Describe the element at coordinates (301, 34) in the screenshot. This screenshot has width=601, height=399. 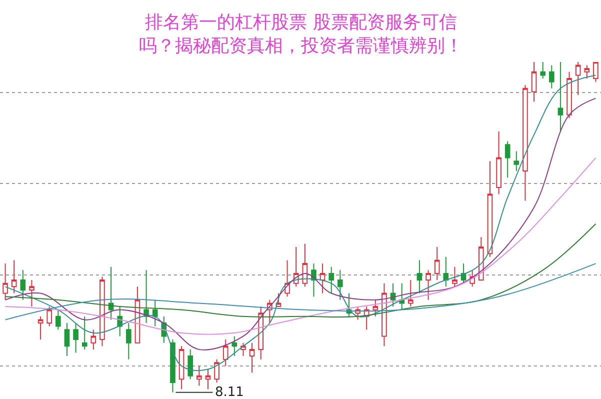
I see `text: 排名第一的杠杆股票 股票配资服务可信吗？揭秘配资真相，投资者需谨慎辨别！` at that location.